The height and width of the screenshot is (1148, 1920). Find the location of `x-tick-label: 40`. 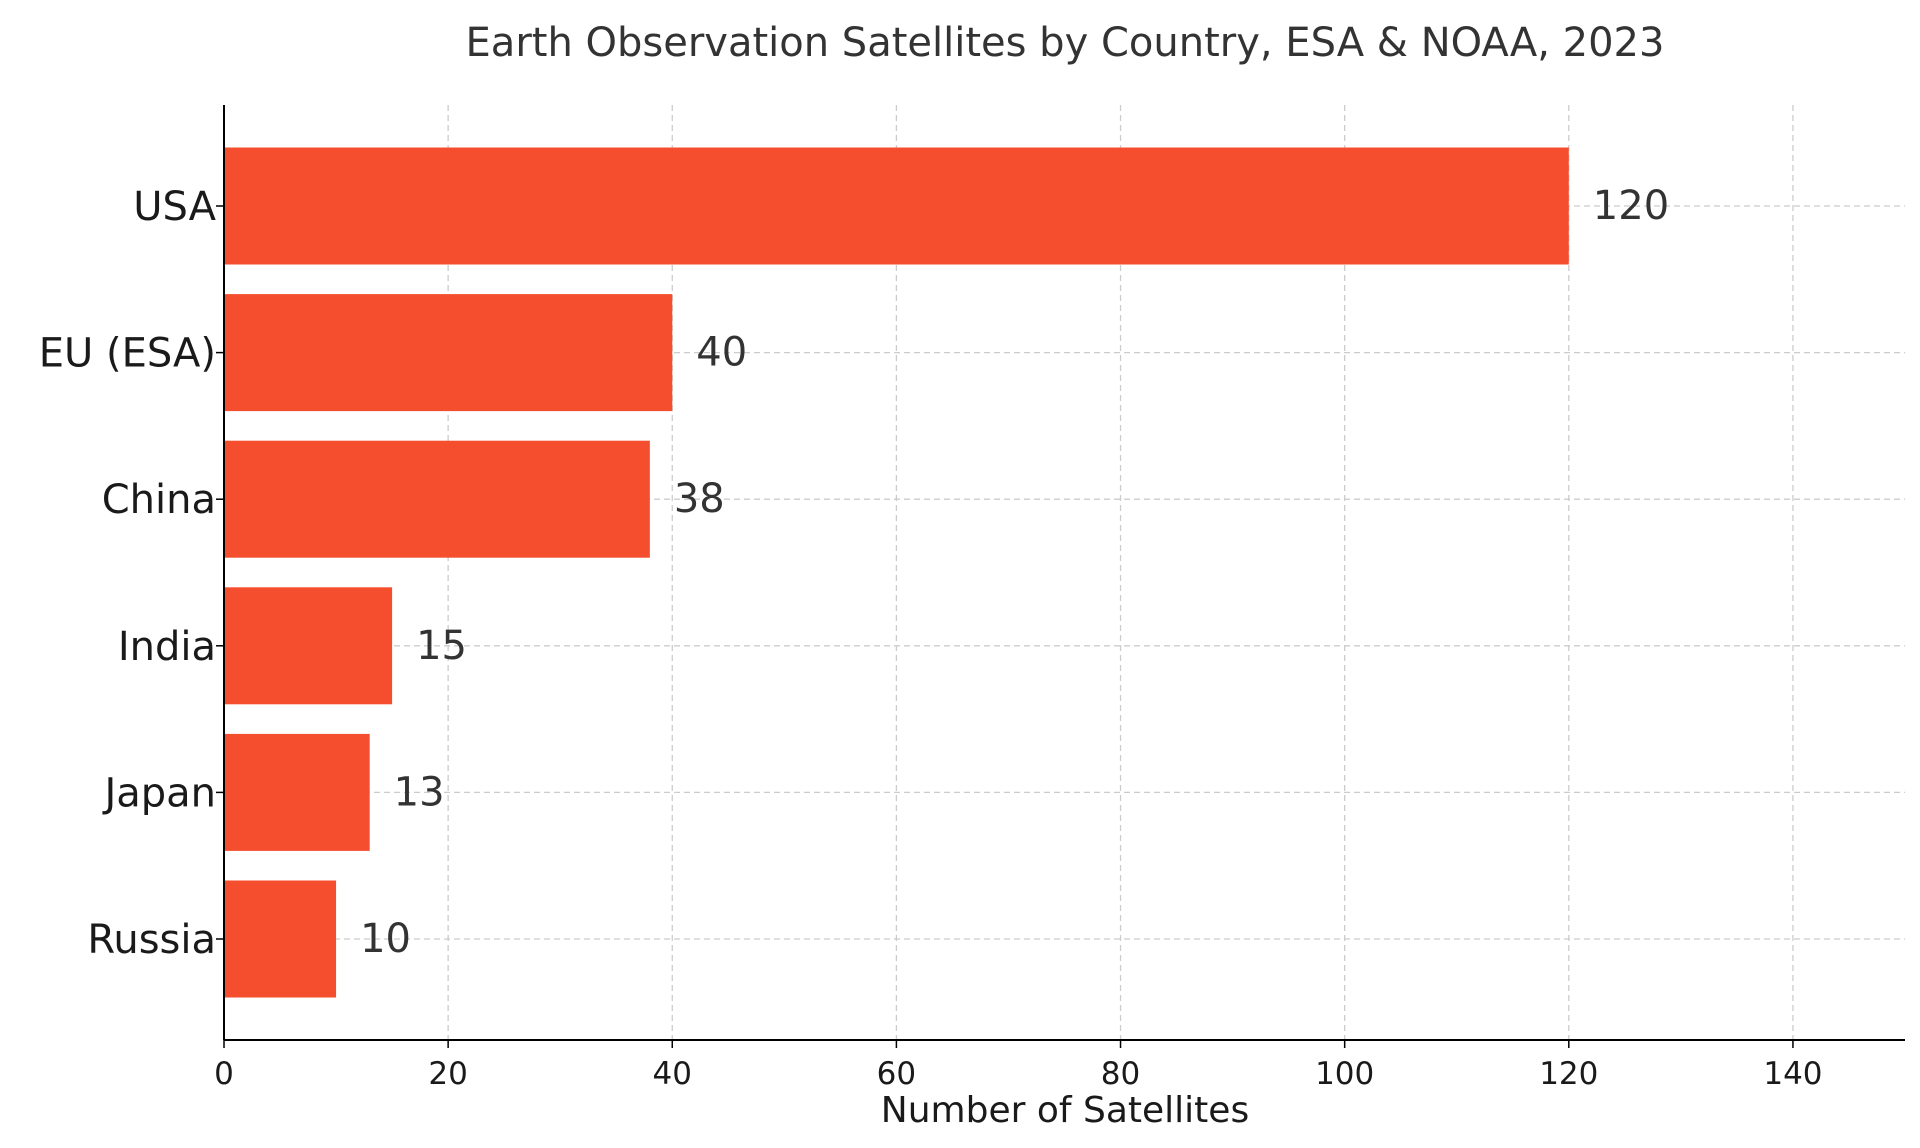

x-tick-label: 40 is located at coordinates (672, 1074).